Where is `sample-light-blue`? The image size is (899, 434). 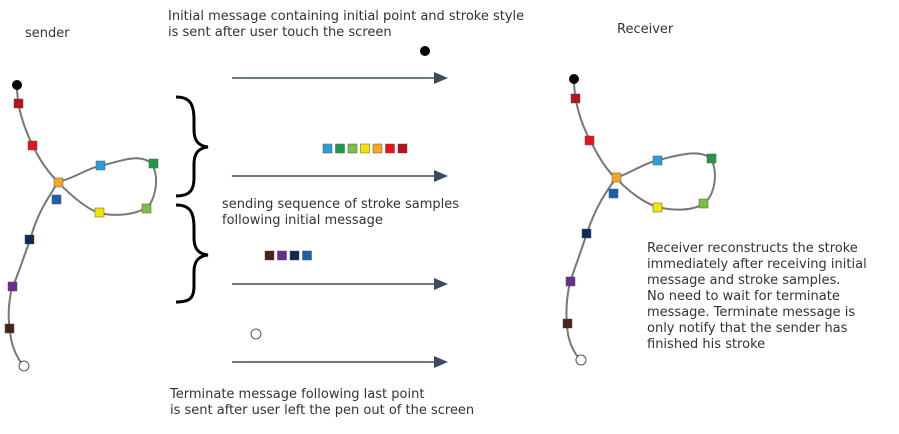
sample-light-blue is located at coordinates (100, 165).